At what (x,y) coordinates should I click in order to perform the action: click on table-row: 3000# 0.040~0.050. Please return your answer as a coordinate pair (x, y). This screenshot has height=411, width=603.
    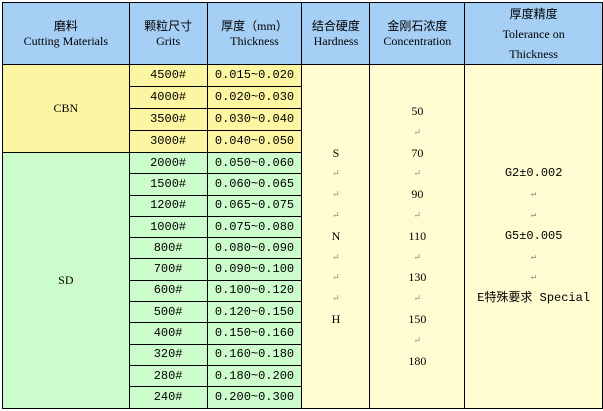
    Looking at the image, I should click on (303, 141).